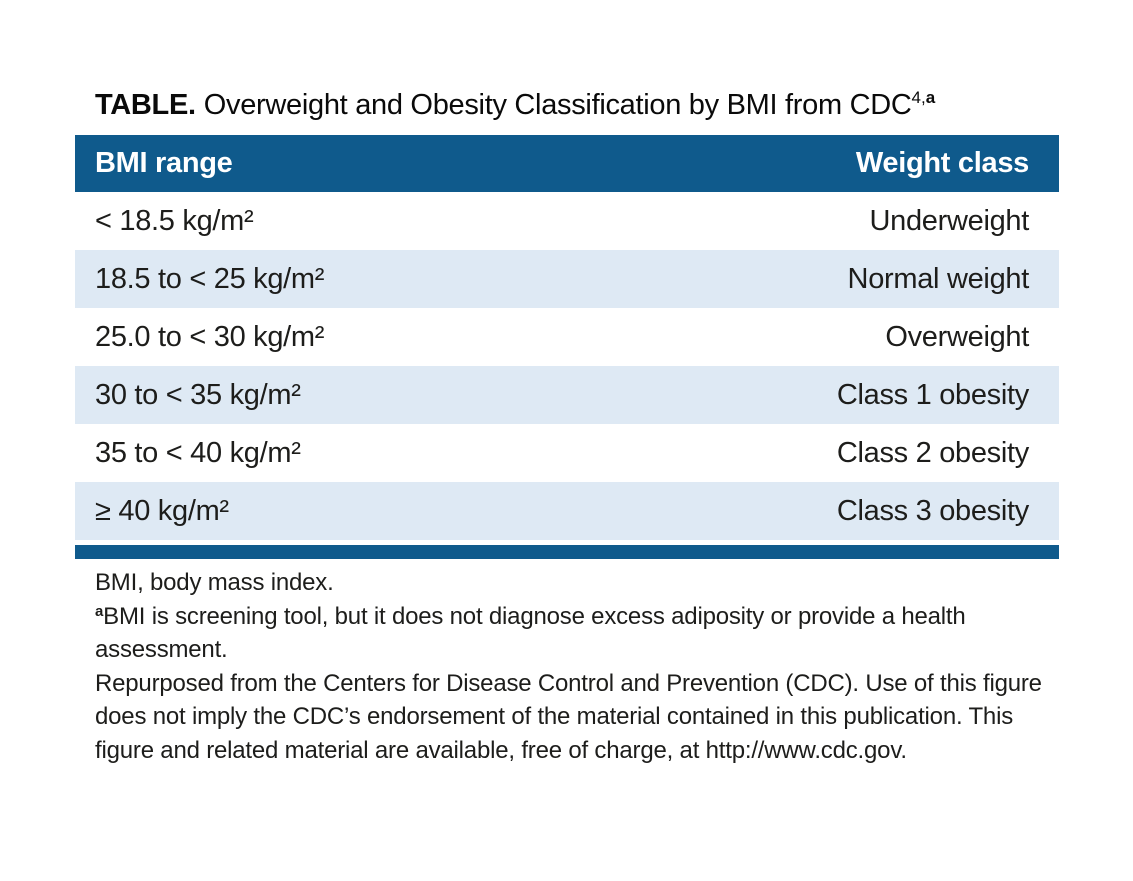 This screenshot has height=881, width=1133. I want to click on table-row-class-1-obesity: 30 to < 35 kg/m² Class 1 obesity, so click(567, 395).